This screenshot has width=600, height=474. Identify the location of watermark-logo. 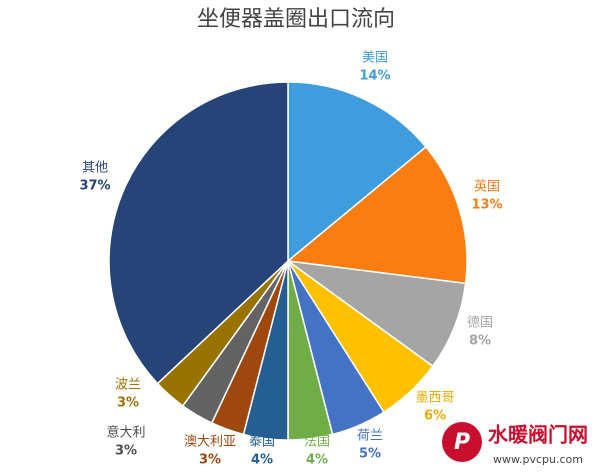
(462, 442).